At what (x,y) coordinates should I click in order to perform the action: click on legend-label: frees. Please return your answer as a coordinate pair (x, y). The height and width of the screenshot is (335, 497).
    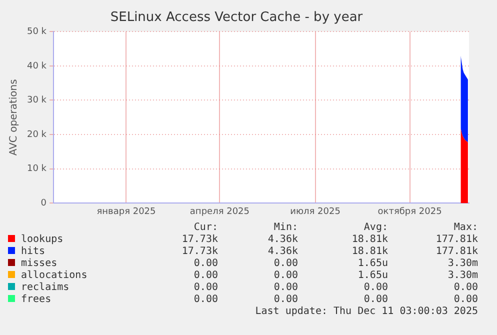
    Looking at the image, I should click on (36, 300).